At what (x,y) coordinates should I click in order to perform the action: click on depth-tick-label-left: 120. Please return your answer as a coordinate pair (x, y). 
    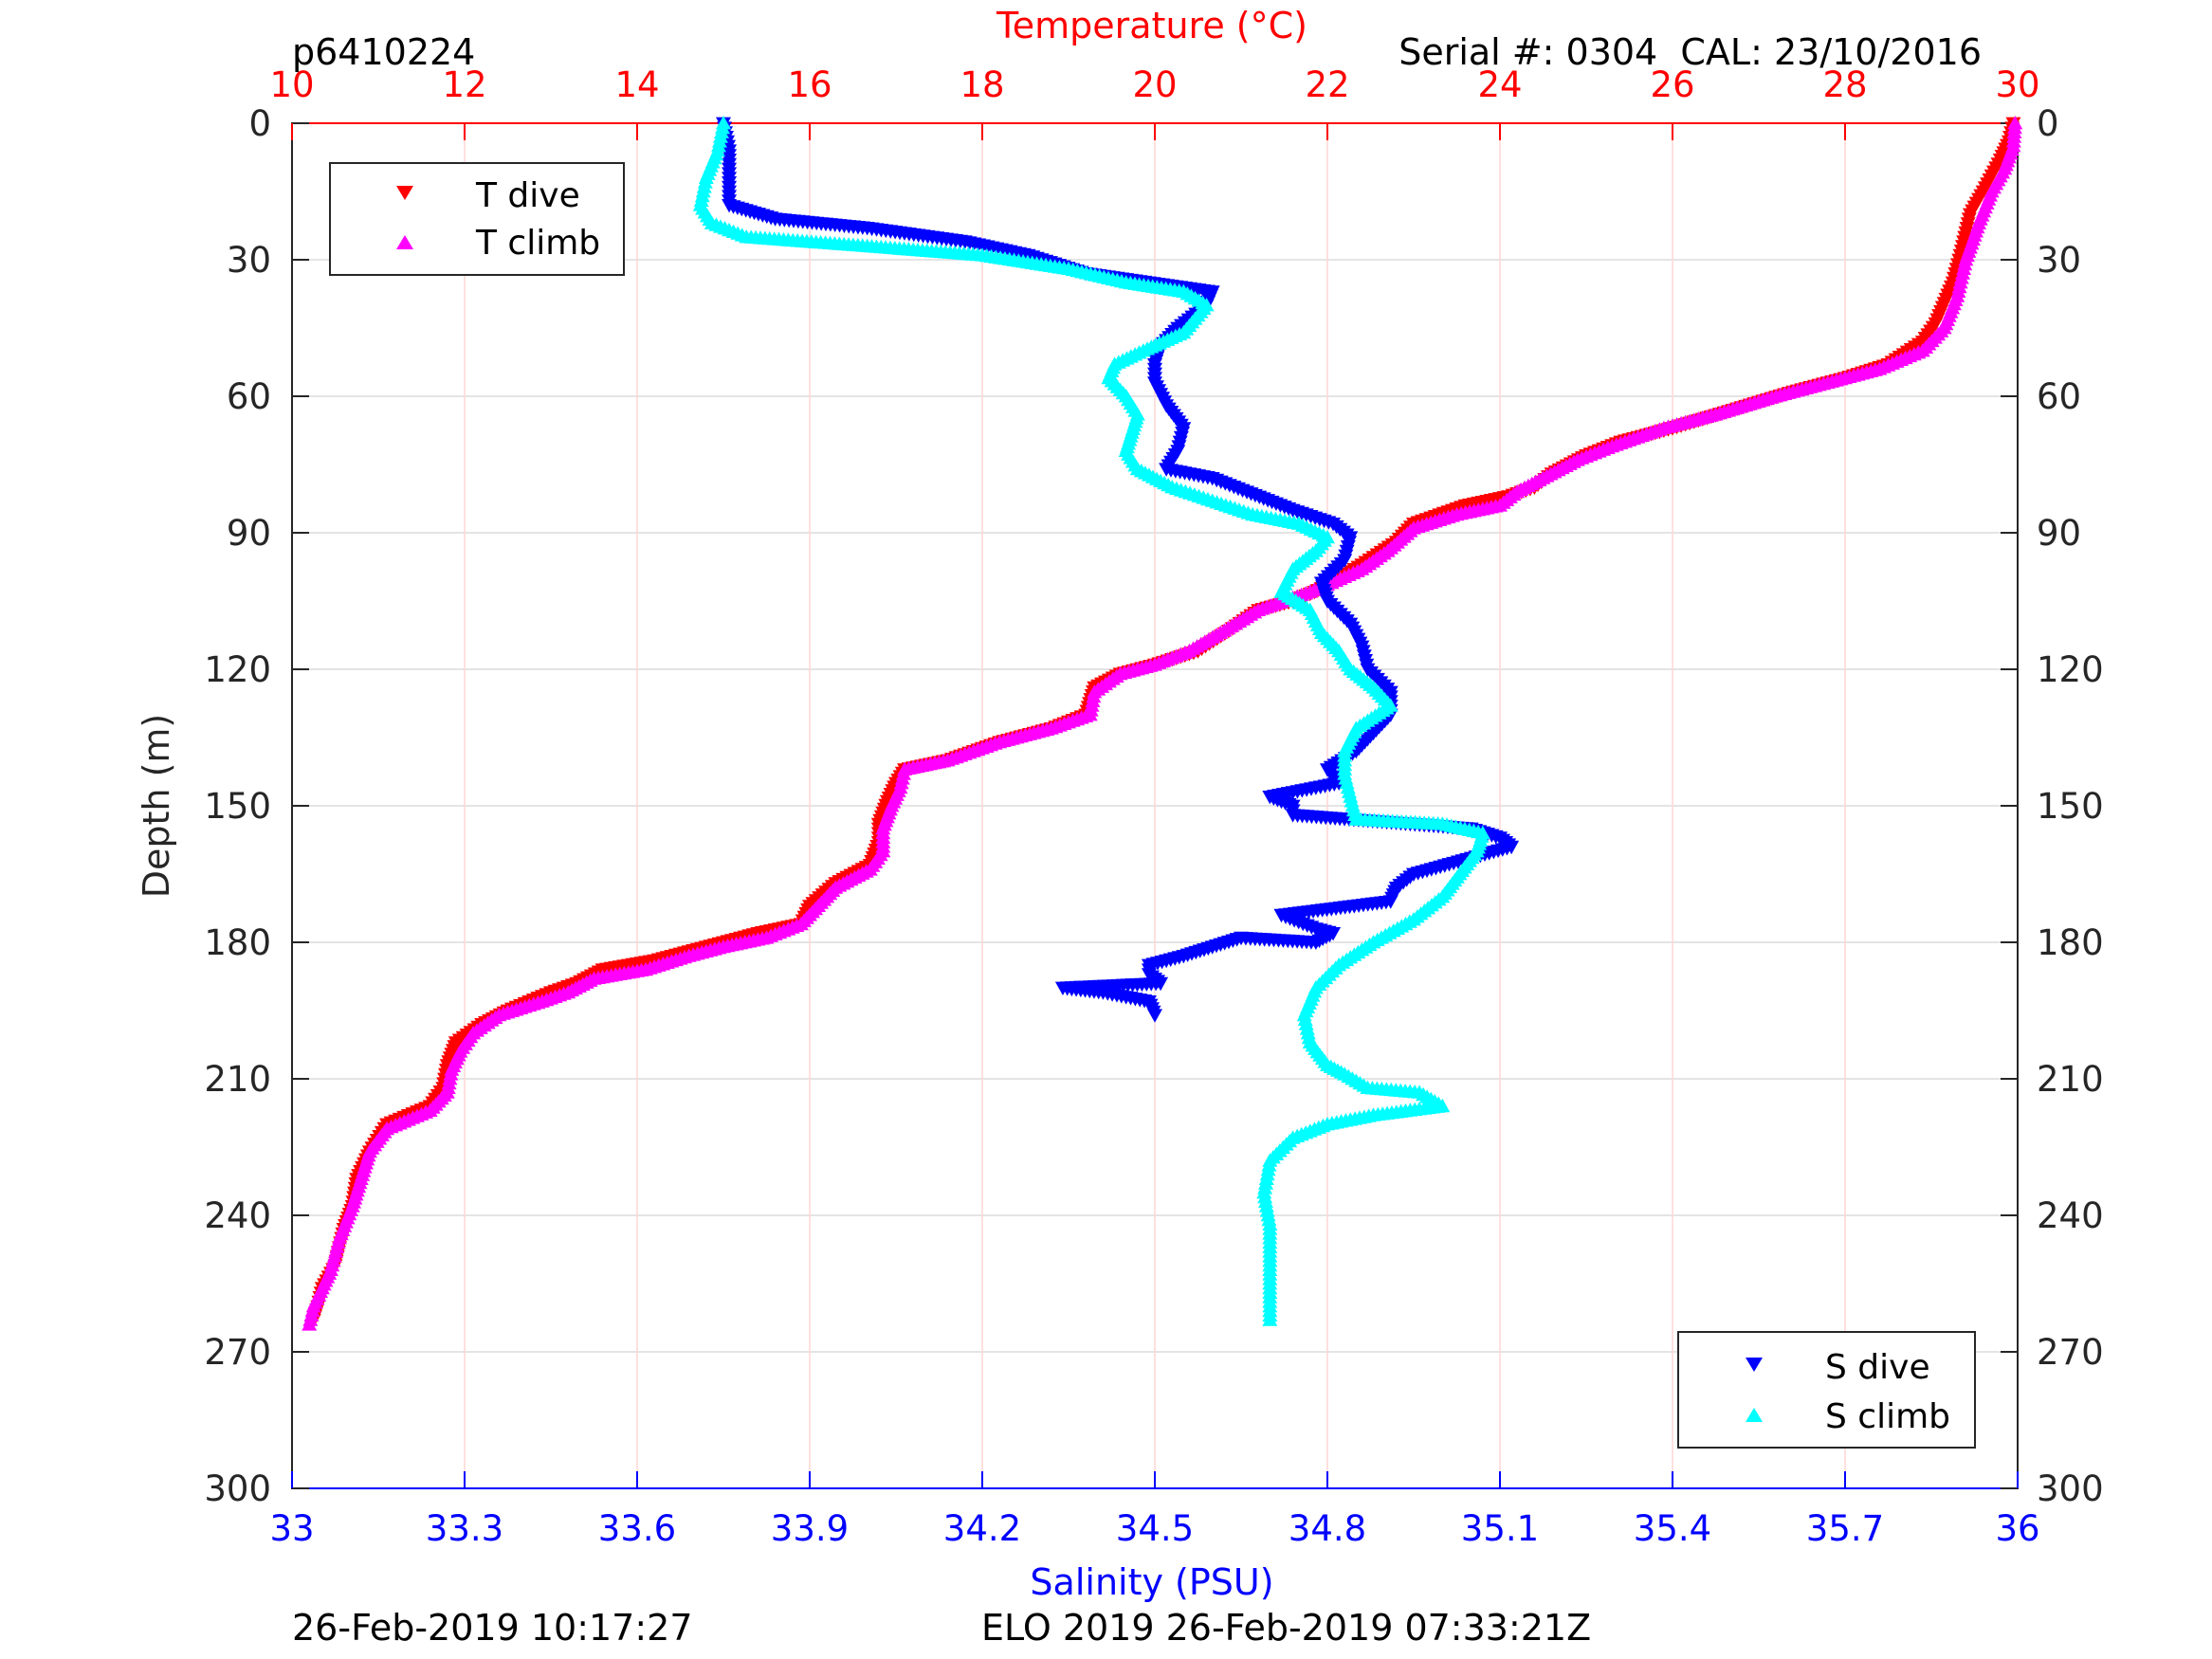
    Looking at the image, I should click on (237, 669).